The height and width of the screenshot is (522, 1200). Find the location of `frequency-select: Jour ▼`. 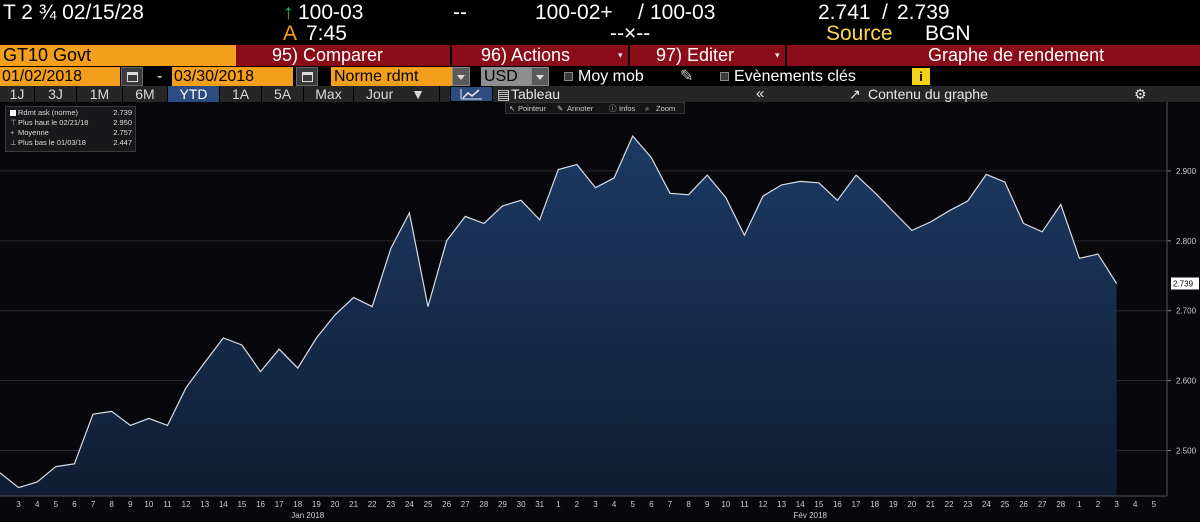

frequency-select: Jour ▼ is located at coordinates (397, 94).